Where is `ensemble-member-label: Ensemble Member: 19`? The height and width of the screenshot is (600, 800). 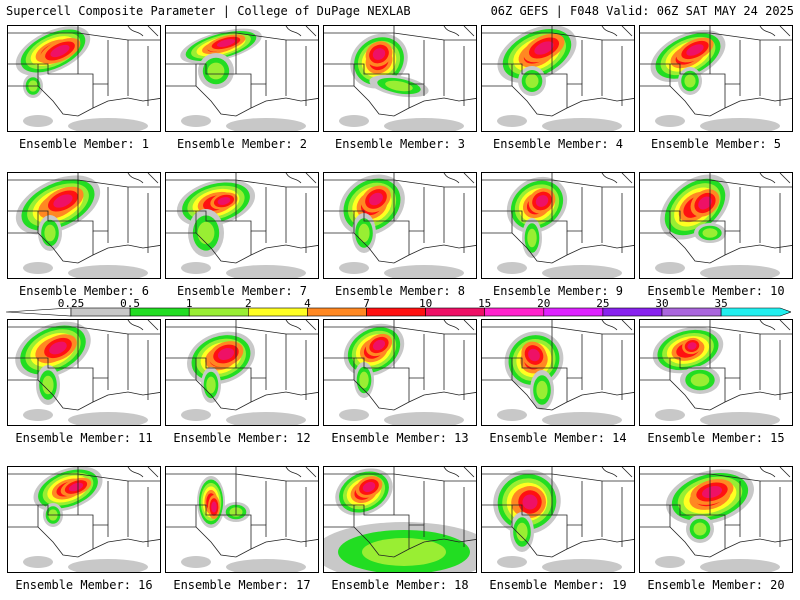 ensemble-member-label: Ensemble Member: 19 is located at coordinates (558, 585).